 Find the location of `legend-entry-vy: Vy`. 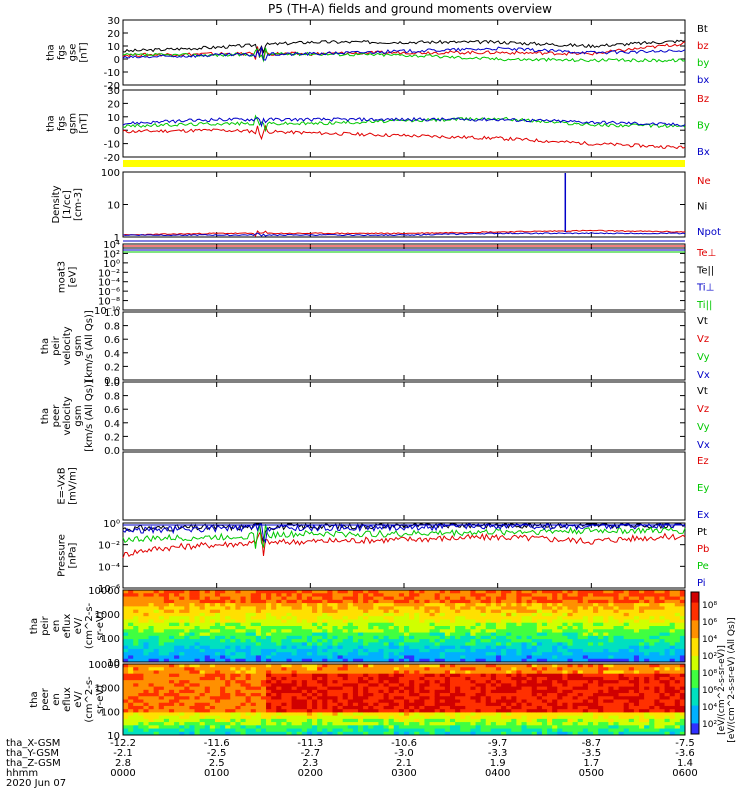

legend-entry-vy: Vy is located at coordinates (703, 427).